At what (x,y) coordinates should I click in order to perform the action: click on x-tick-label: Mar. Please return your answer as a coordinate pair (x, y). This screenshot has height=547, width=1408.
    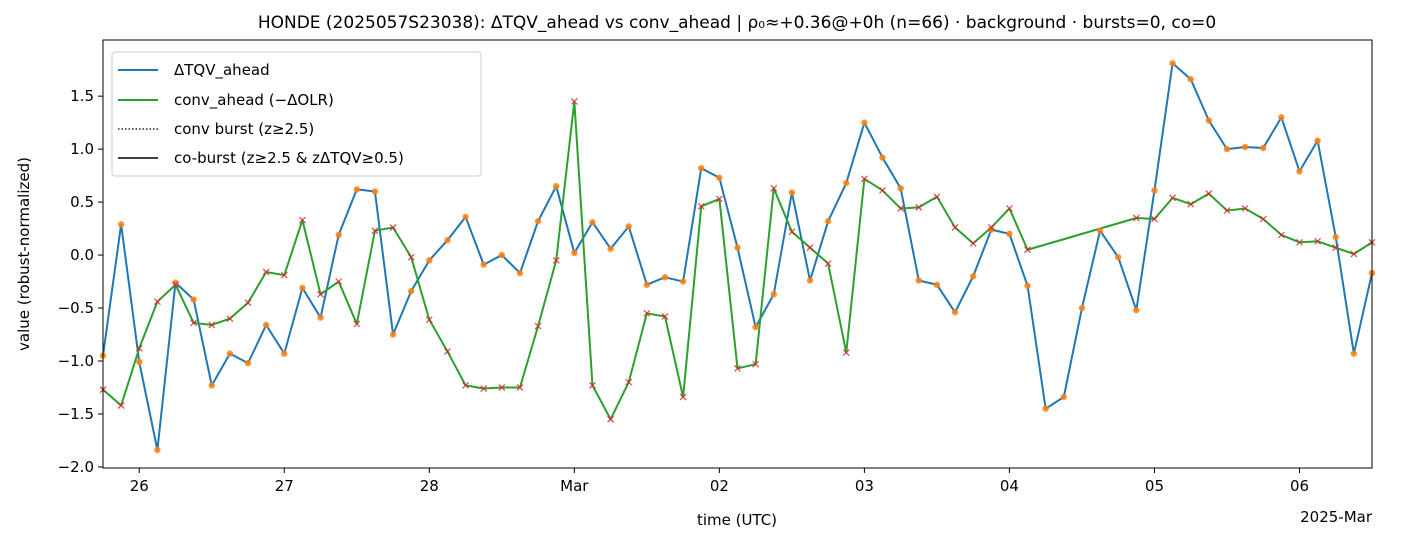
    Looking at the image, I should click on (574, 486).